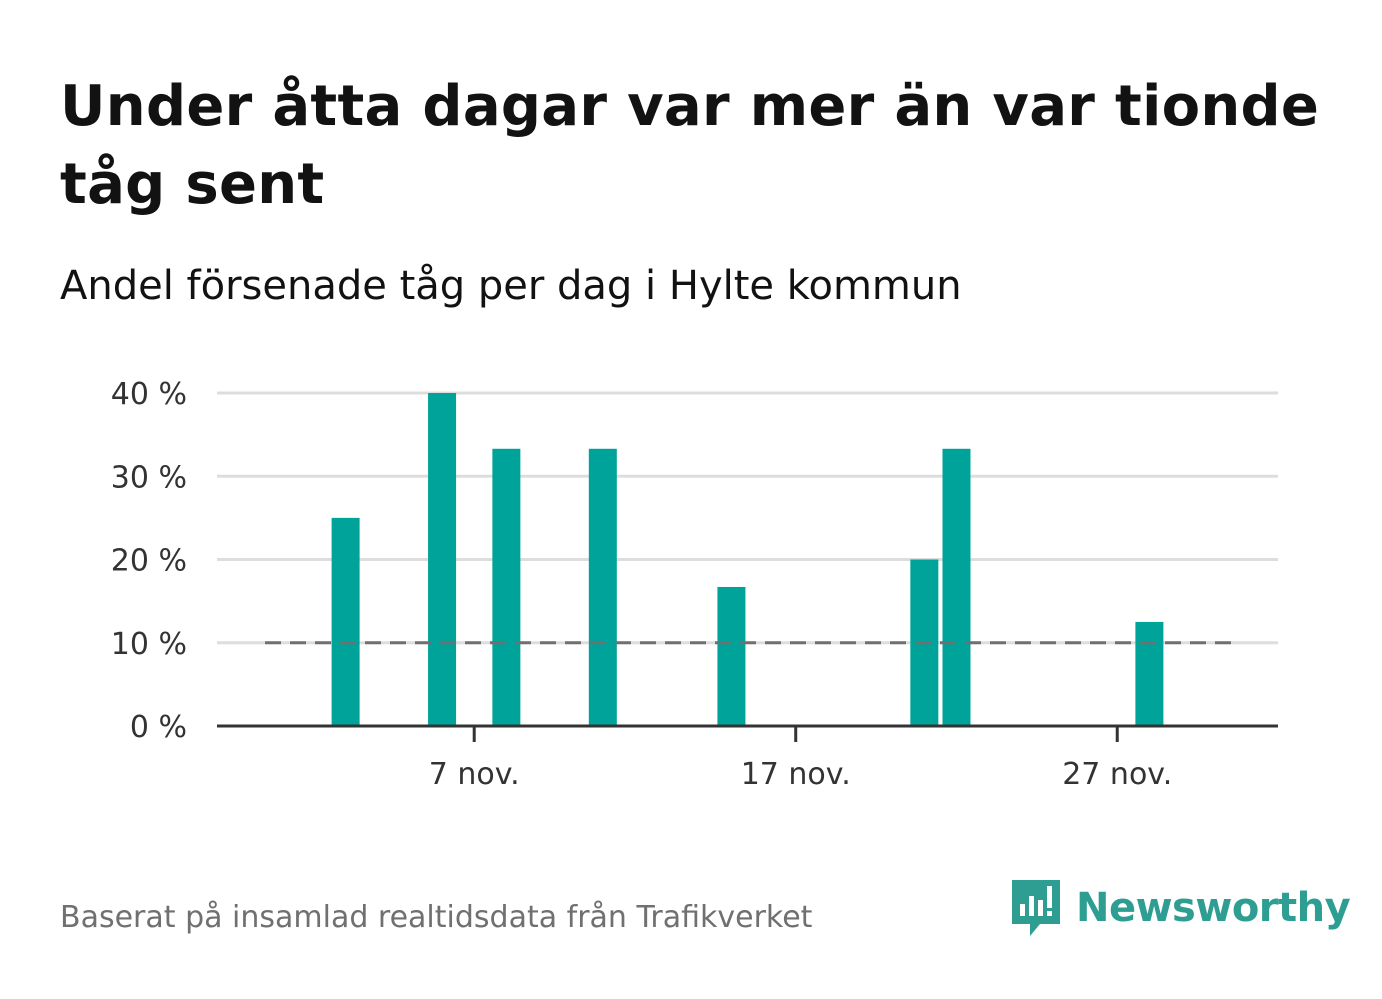  What do you see at coordinates (1213, 908) in the screenshot?
I see `brand-name: Newsworthy` at bounding box center [1213, 908].